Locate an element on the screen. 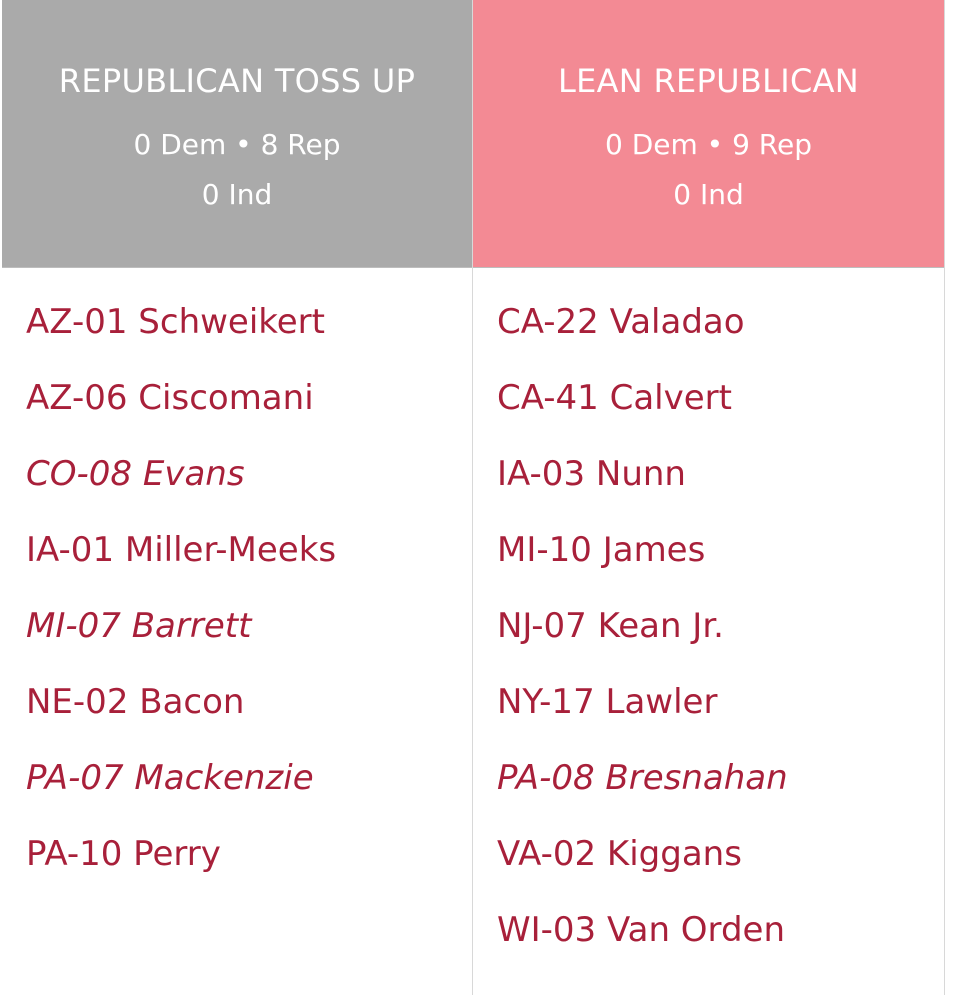  seat-counts: 0 Dem • 9 Rep 0 Ind is located at coordinates (708, 170).